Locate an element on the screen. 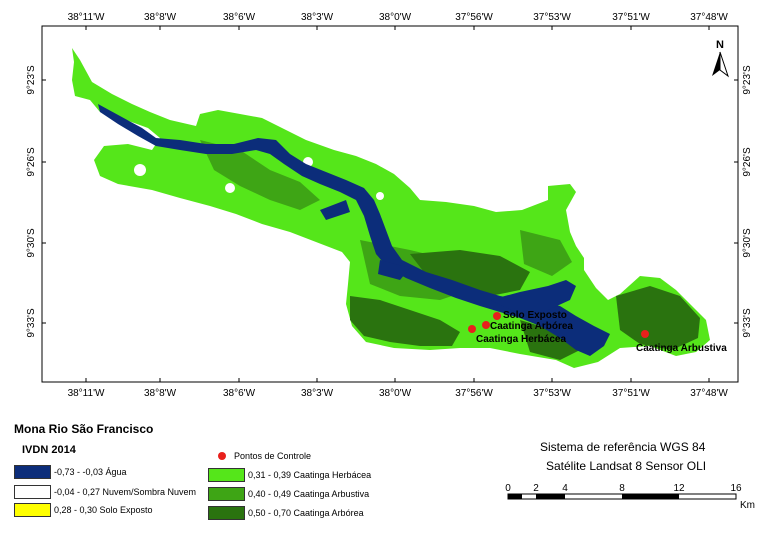 The height and width of the screenshot is (543, 768). left-tick-label: 9°30'S is located at coordinates (31, 243).